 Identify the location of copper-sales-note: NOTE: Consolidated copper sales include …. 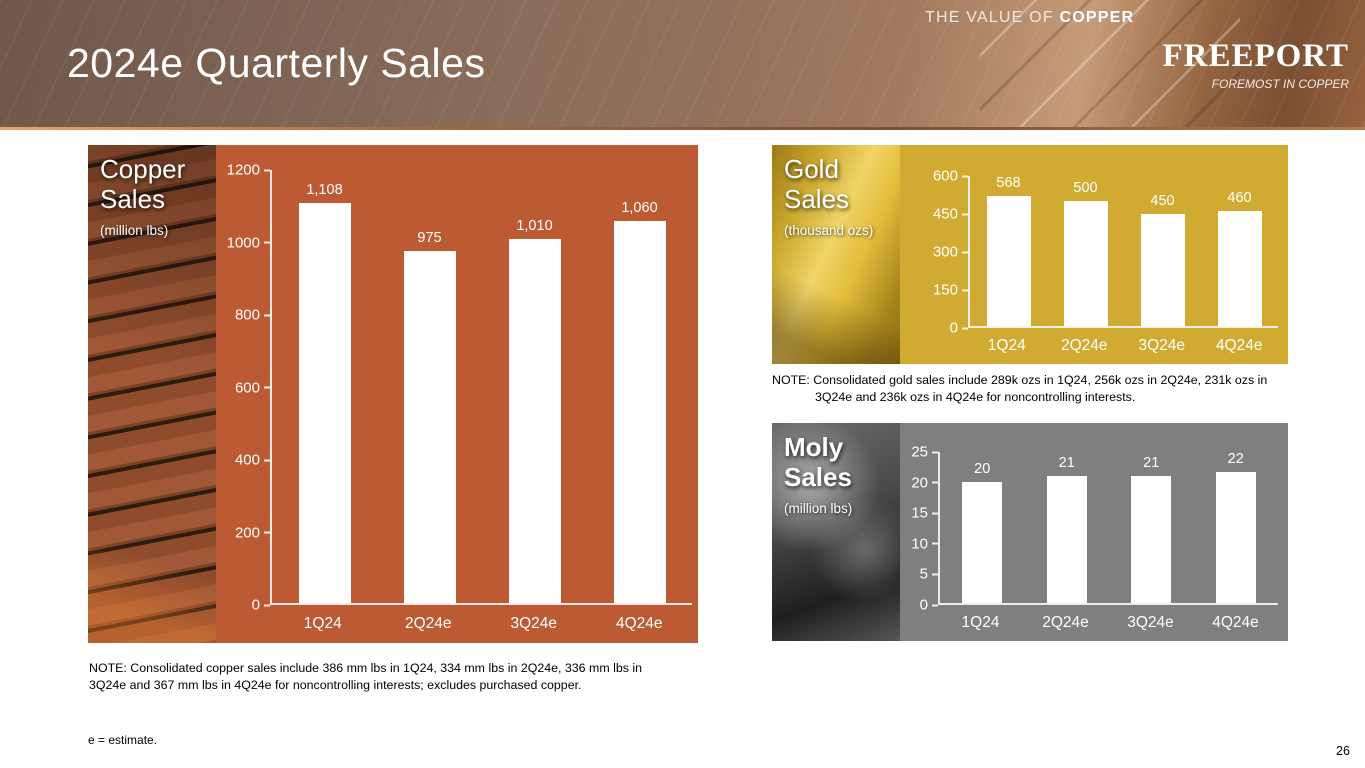
(366, 676).